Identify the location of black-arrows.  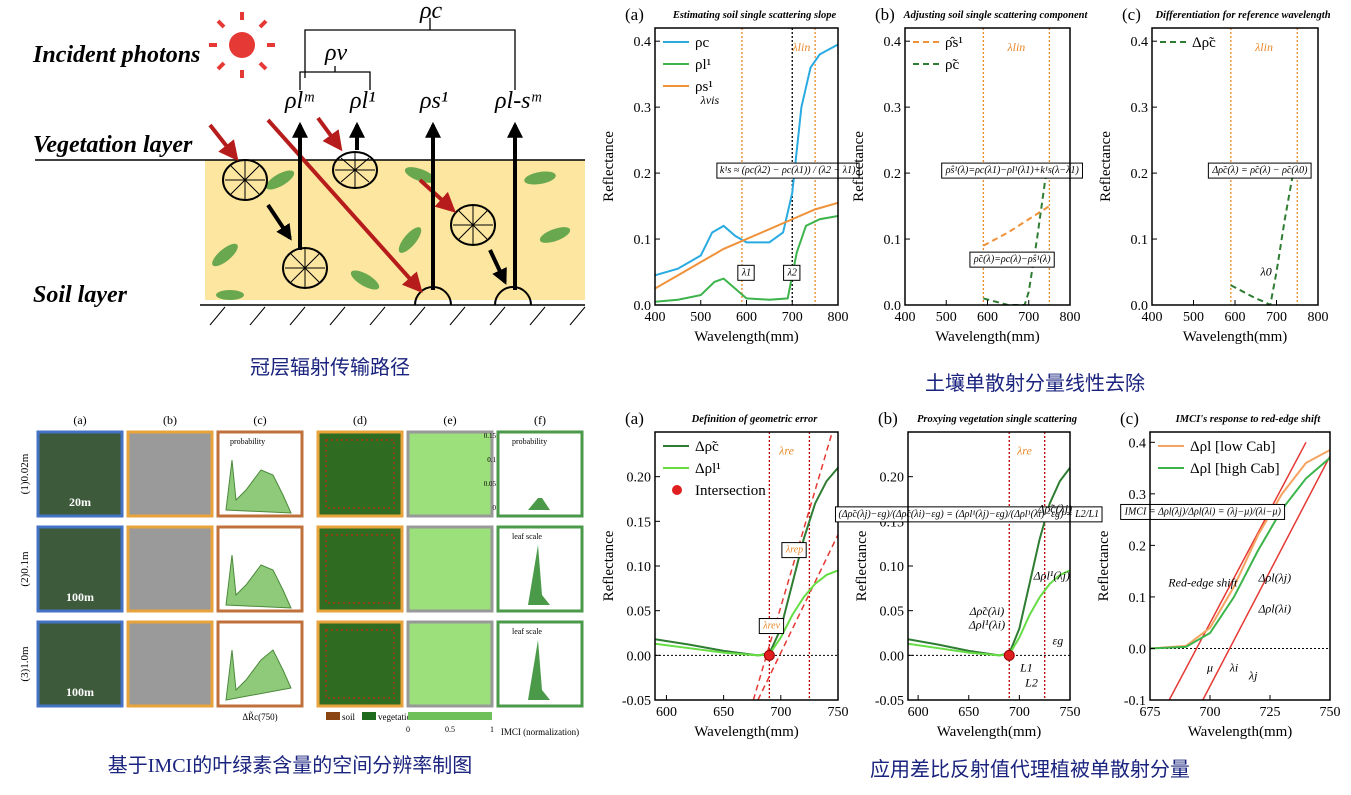
(394, 205).